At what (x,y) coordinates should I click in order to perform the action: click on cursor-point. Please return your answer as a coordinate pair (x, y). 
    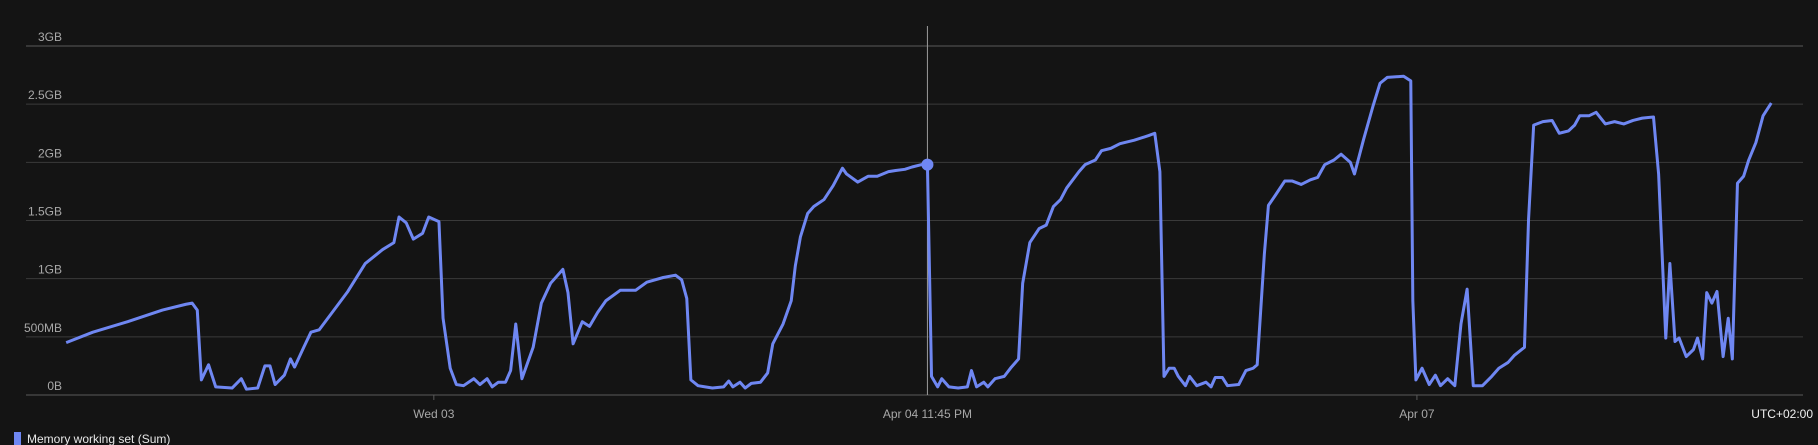
    Looking at the image, I should click on (927, 164).